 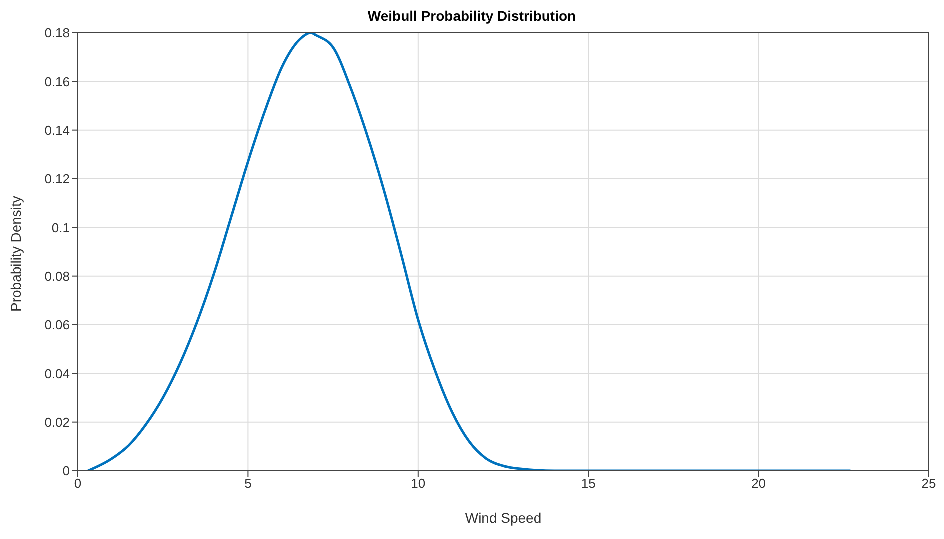 I want to click on y-tick-label: 0.04, so click(x=57, y=374).